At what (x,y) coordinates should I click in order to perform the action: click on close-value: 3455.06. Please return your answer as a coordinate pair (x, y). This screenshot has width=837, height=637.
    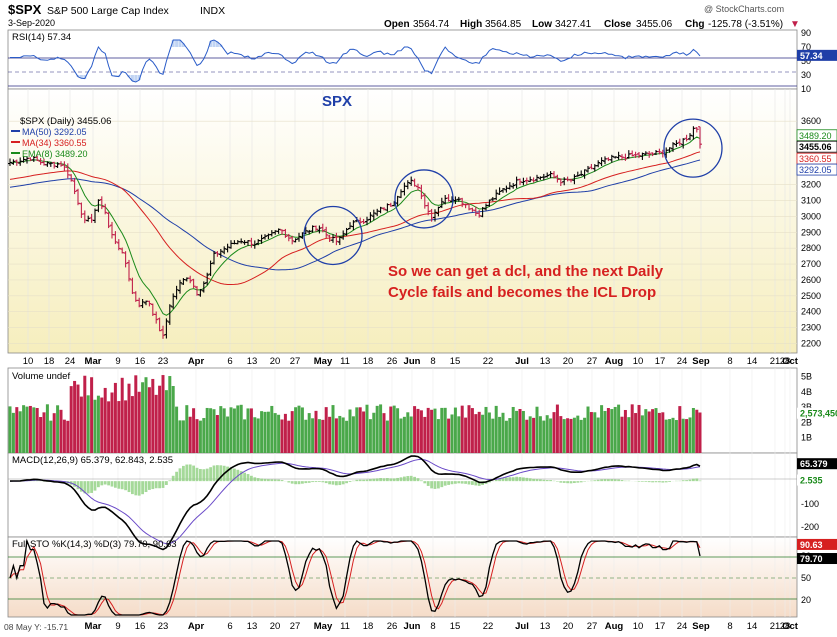
    Looking at the image, I should click on (654, 24).